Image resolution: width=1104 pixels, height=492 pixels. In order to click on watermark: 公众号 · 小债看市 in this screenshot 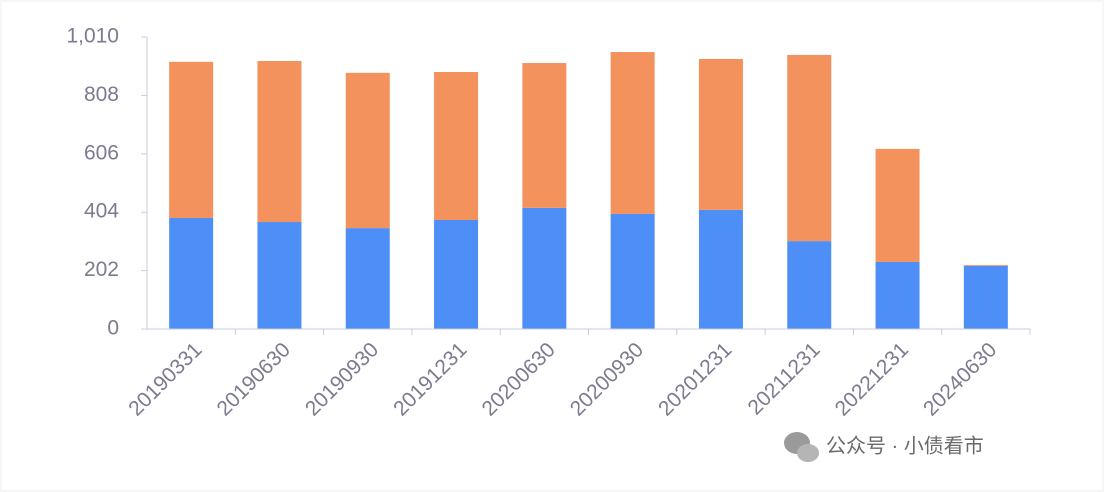, I will do `click(905, 445)`.